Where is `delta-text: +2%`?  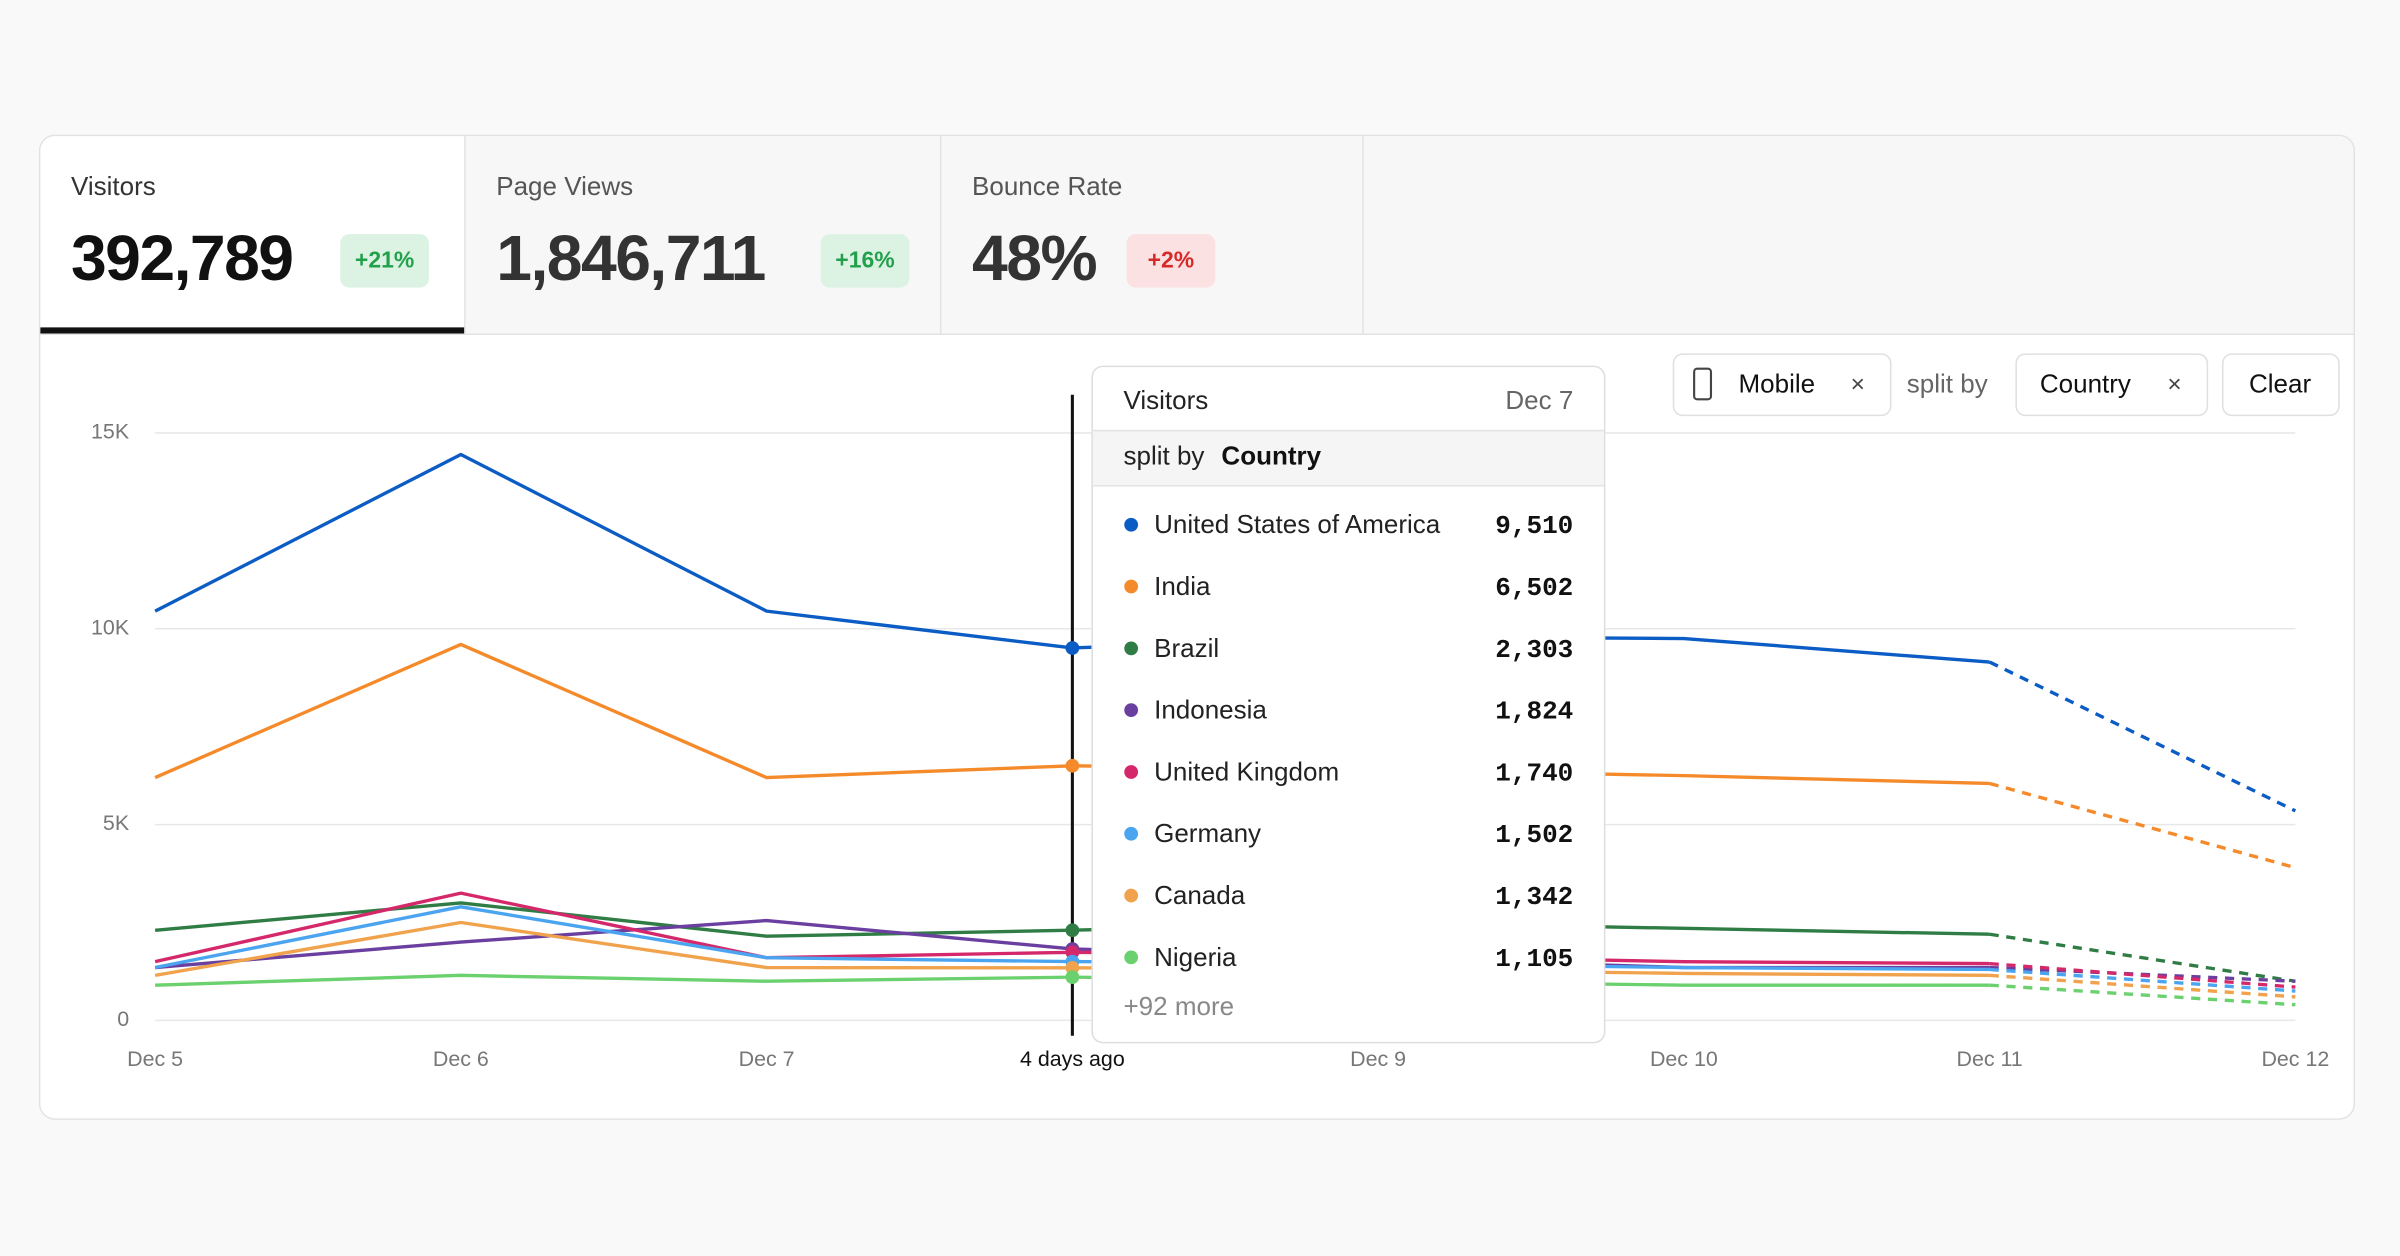 delta-text: +2% is located at coordinates (1171, 260).